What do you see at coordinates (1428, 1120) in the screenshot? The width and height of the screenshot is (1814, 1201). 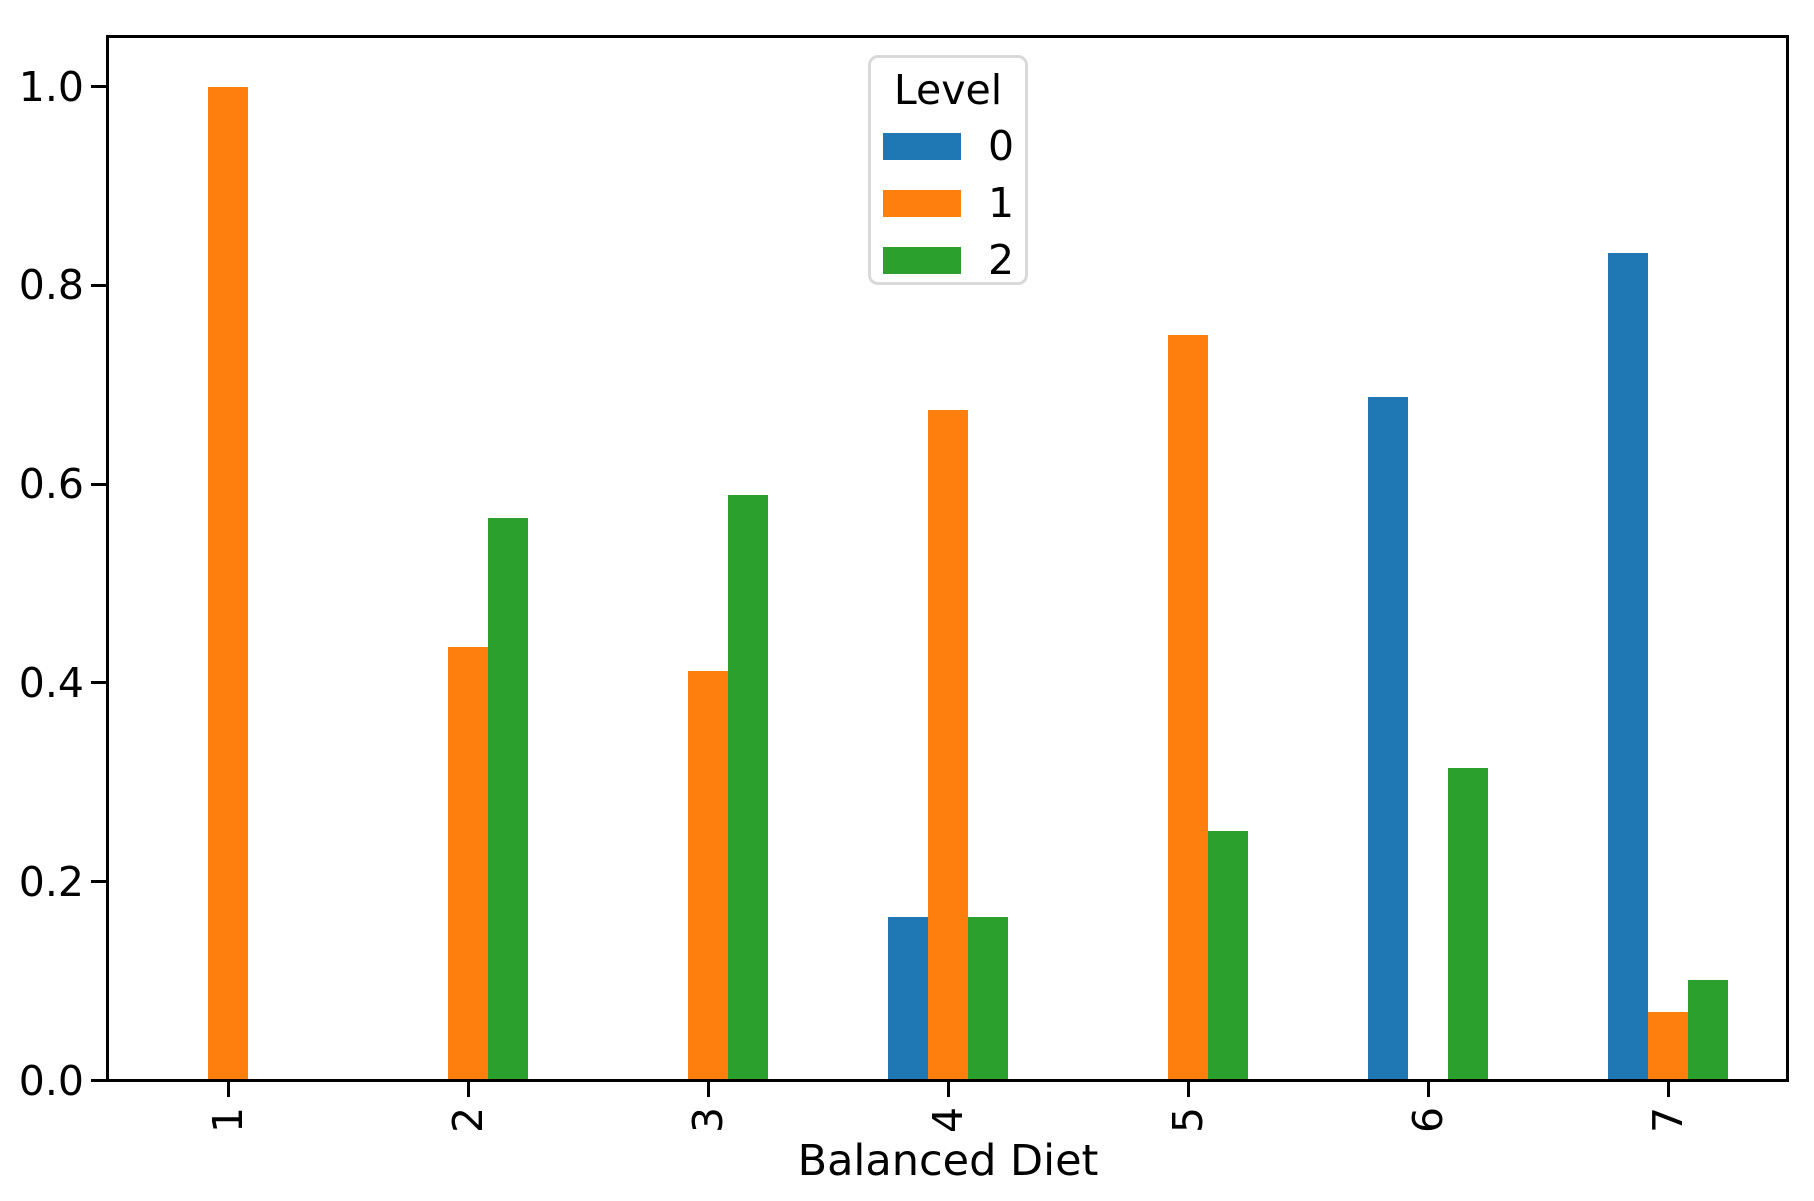 I see `x-tick-label-6: 6` at bounding box center [1428, 1120].